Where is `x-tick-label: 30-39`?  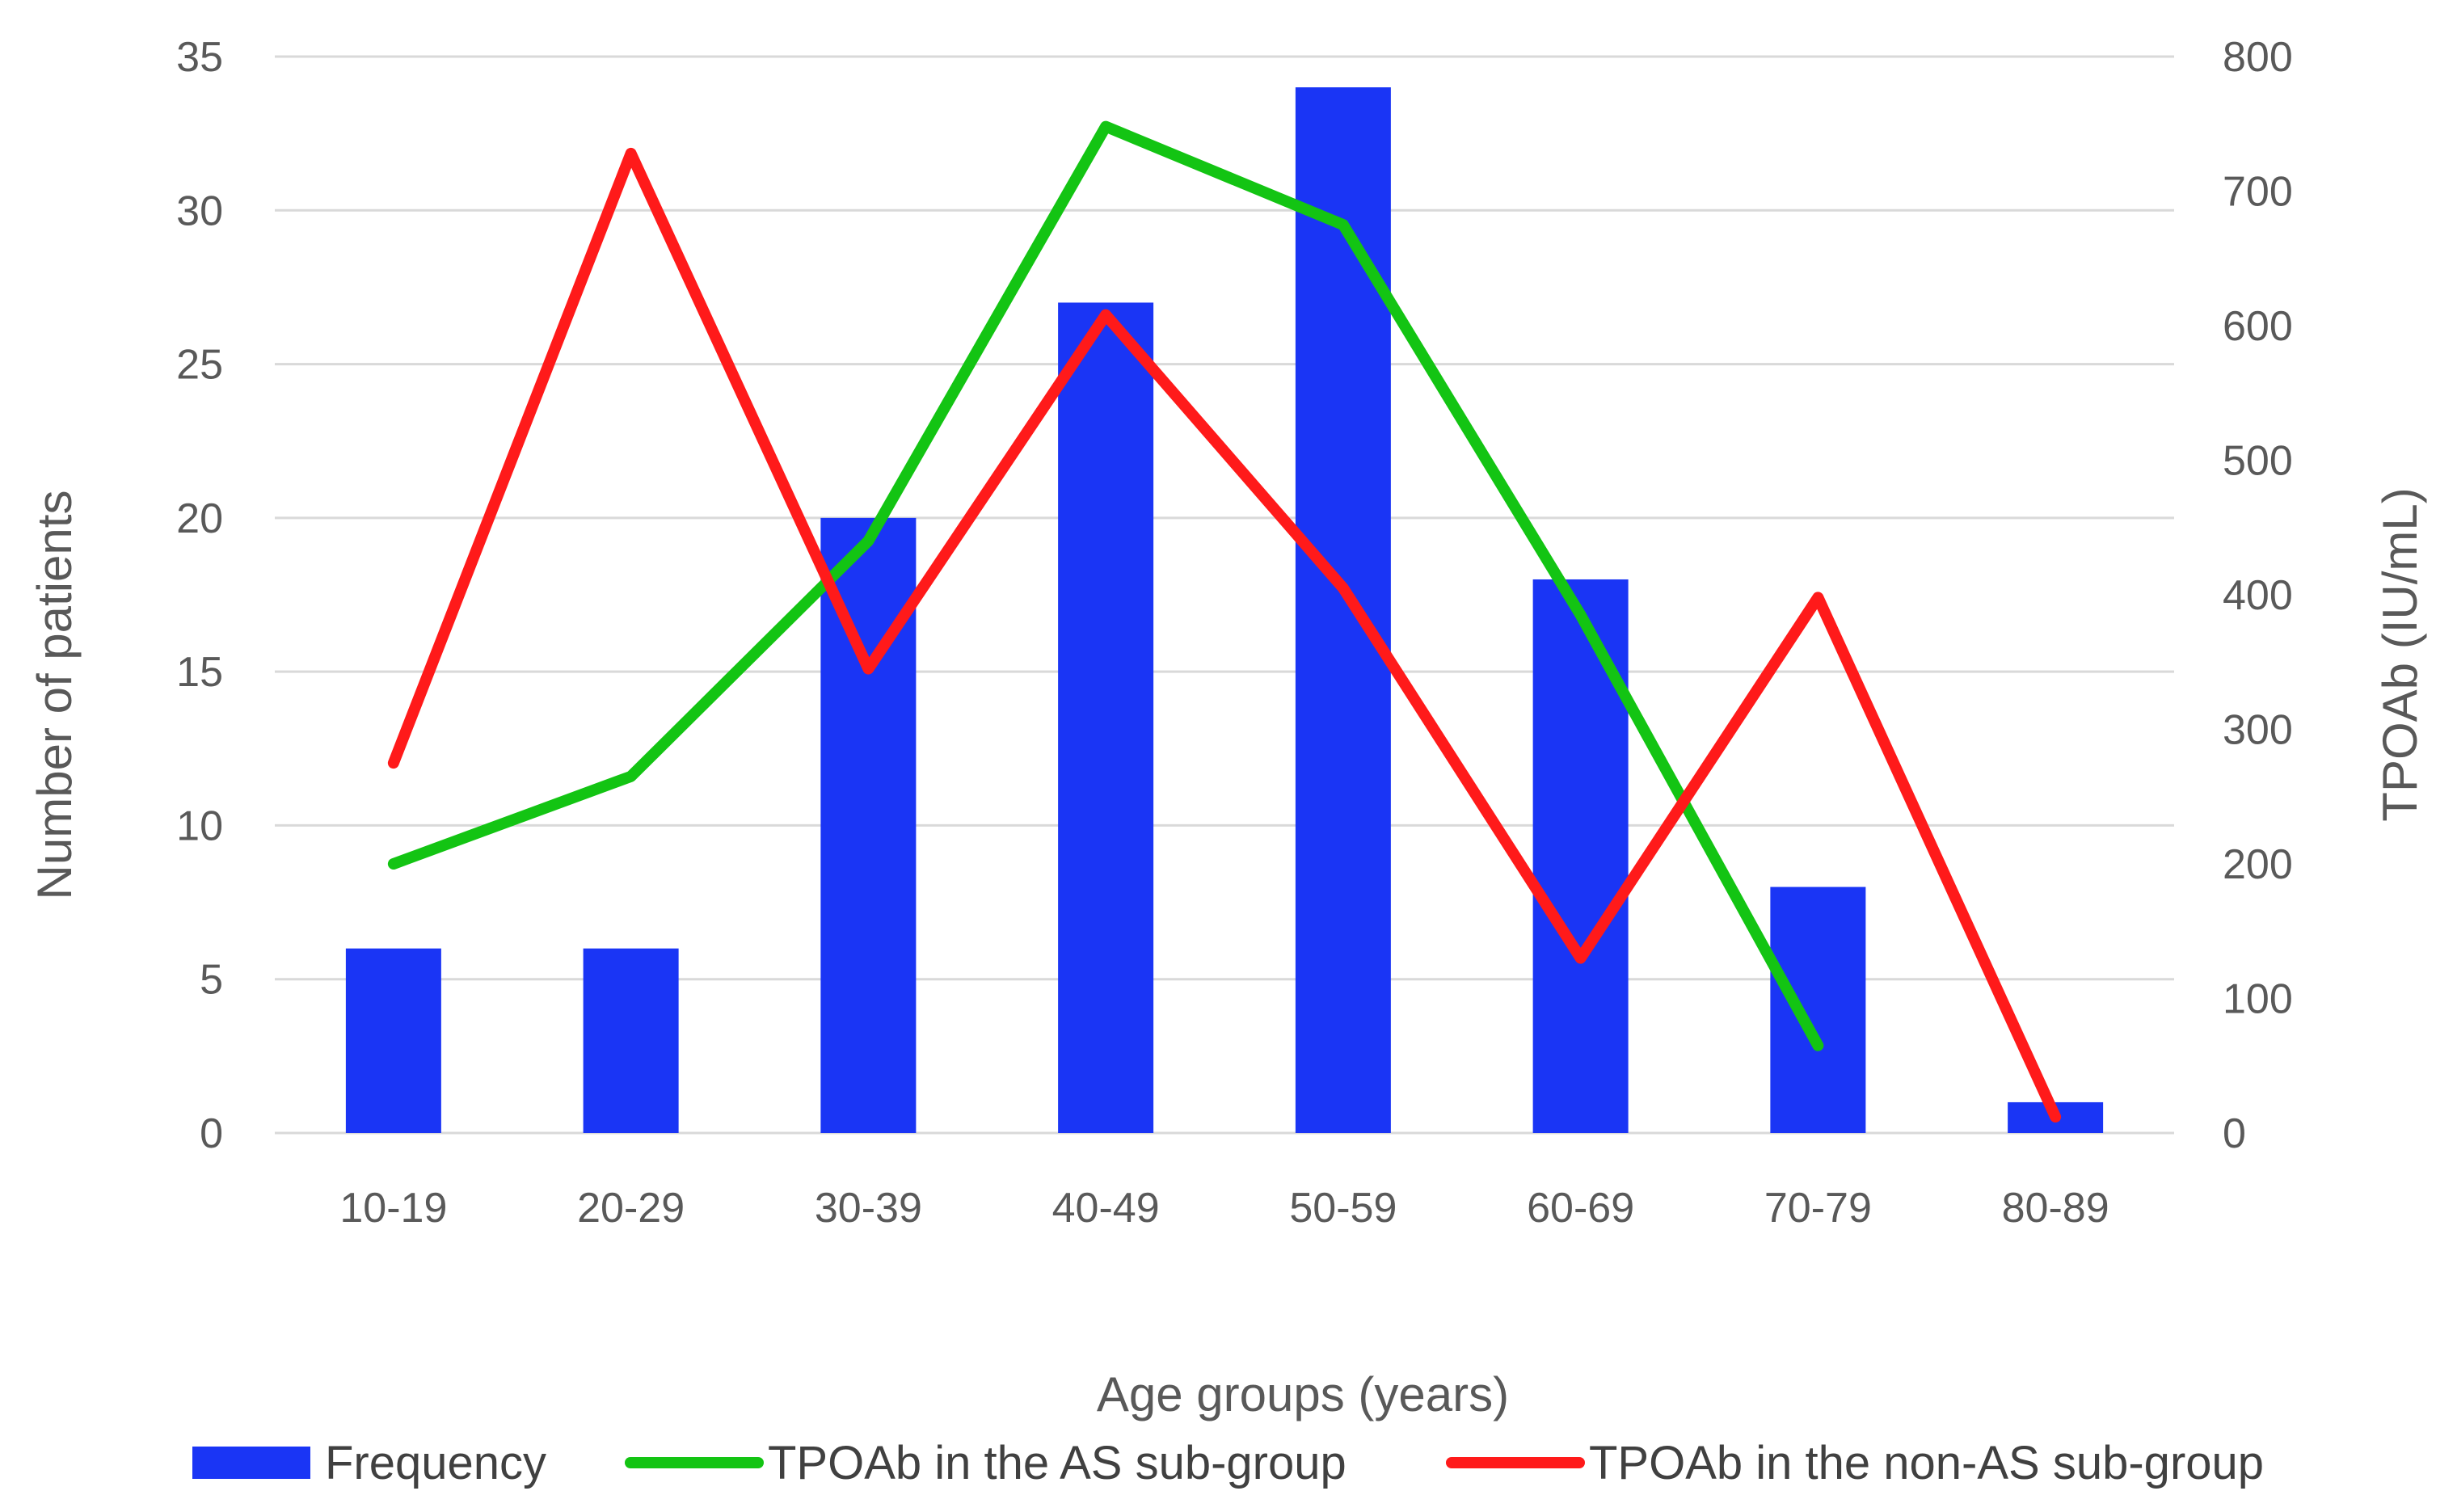 x-tick-label: 30-39 is located at coordinates (868, 1208).